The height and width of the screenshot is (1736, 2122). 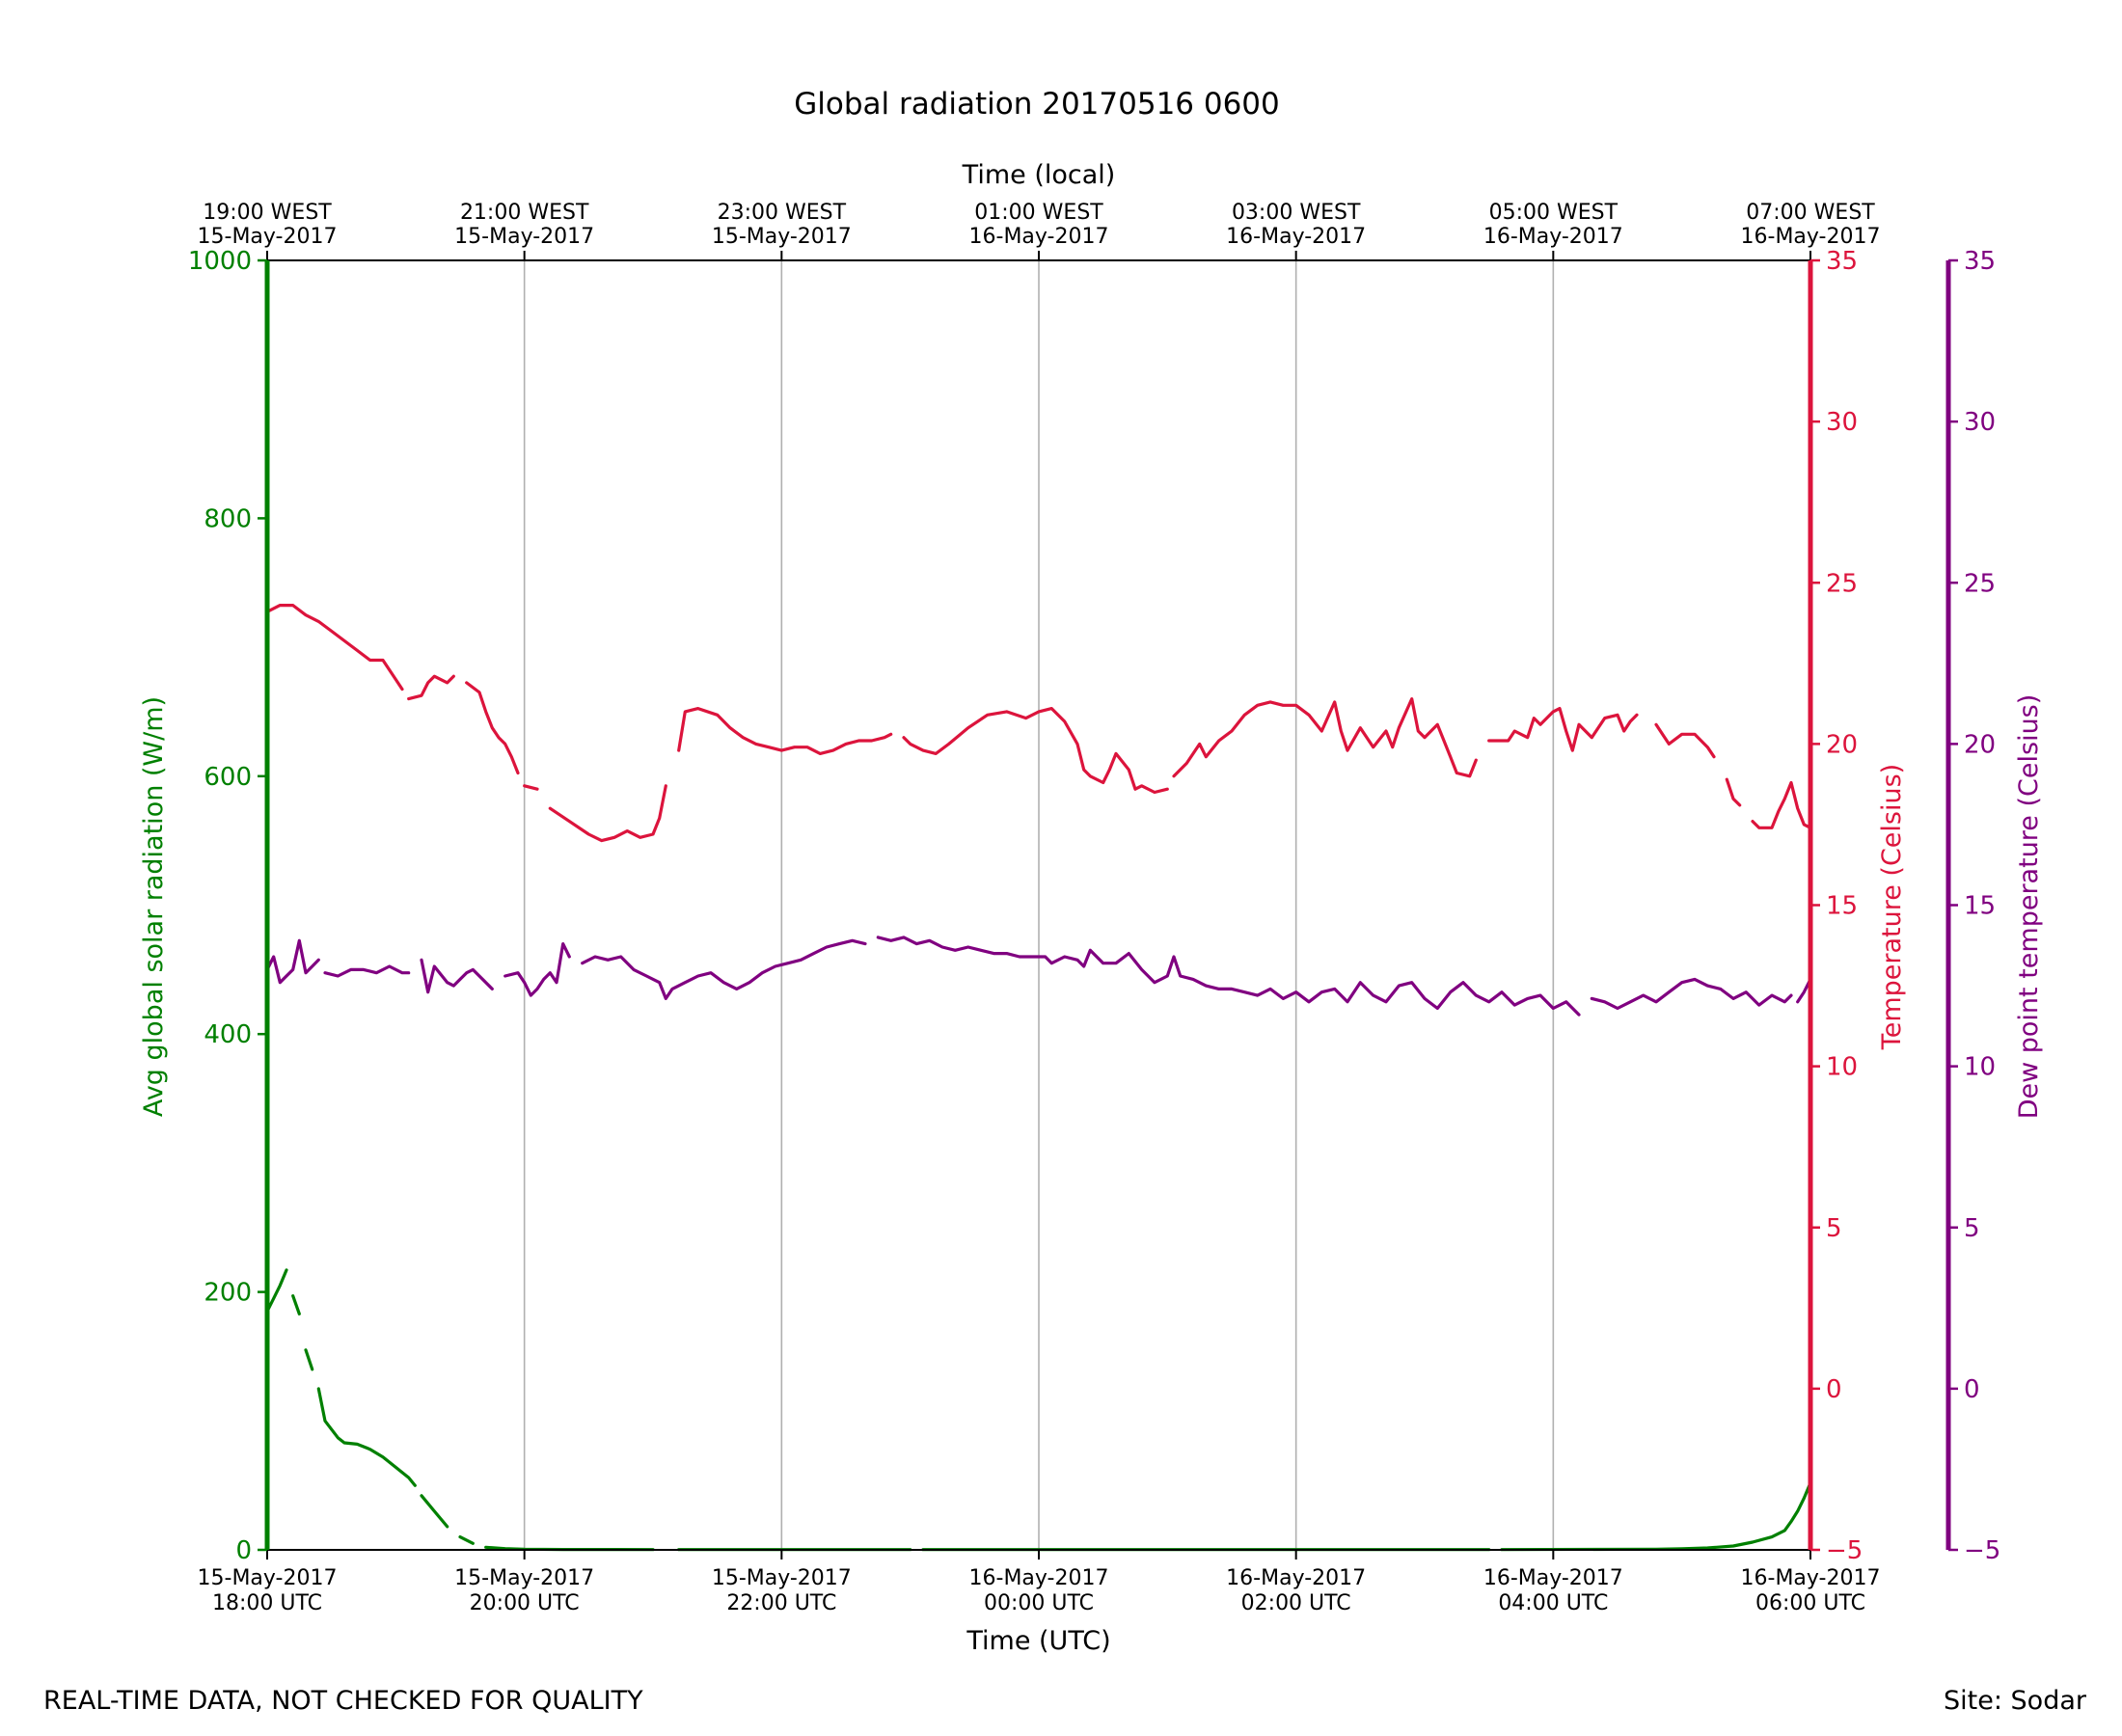 I want to click on dewpoint-tick-label: 30, so click(x=1980, y=422).